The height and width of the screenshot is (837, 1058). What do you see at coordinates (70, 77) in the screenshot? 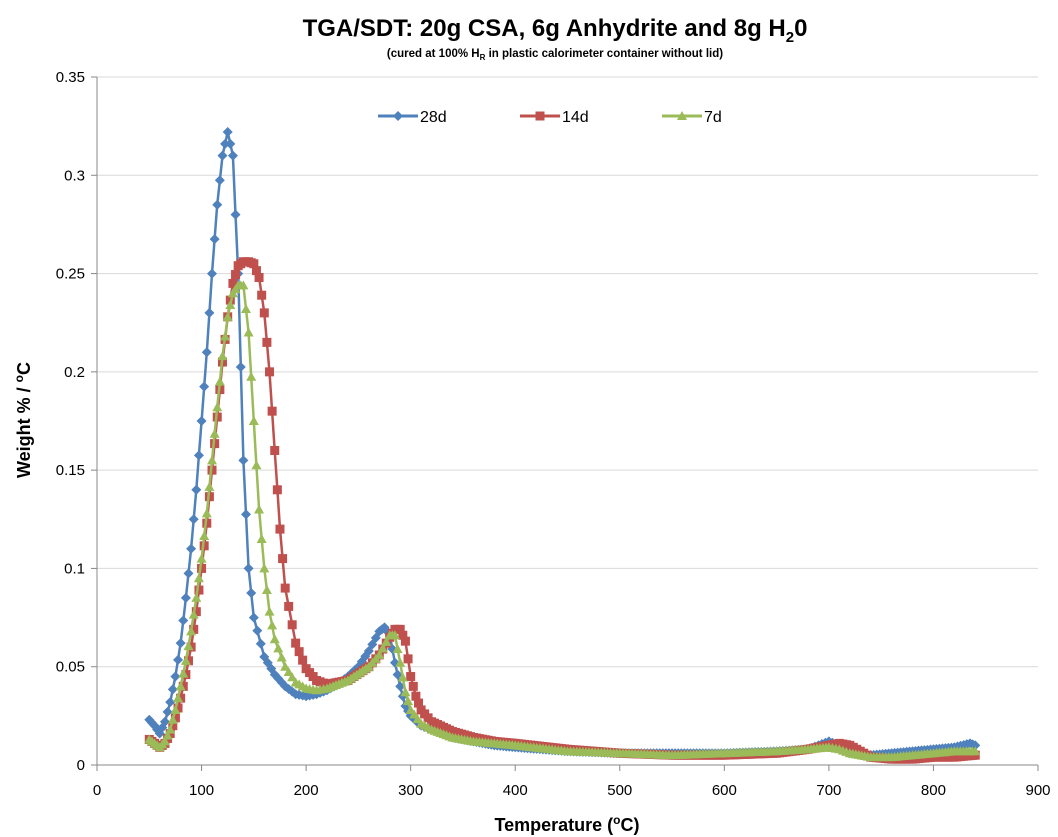
I see `y-tick-label: 0.35` at bounding box center [70, 77].